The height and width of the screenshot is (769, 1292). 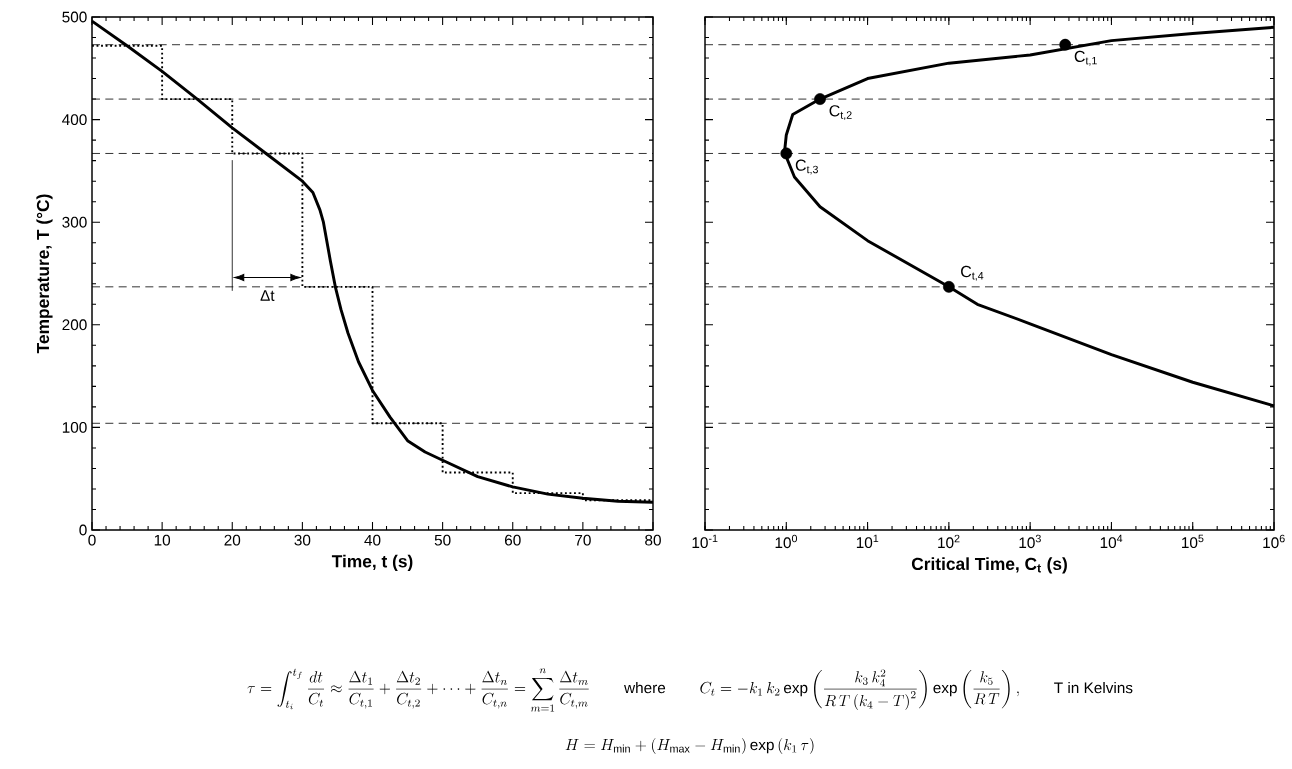 What do you see at coordinates (806, 167) in the screenshot?
I see `annotation: C$_{t,3}$` at bounding box center [806, 167].